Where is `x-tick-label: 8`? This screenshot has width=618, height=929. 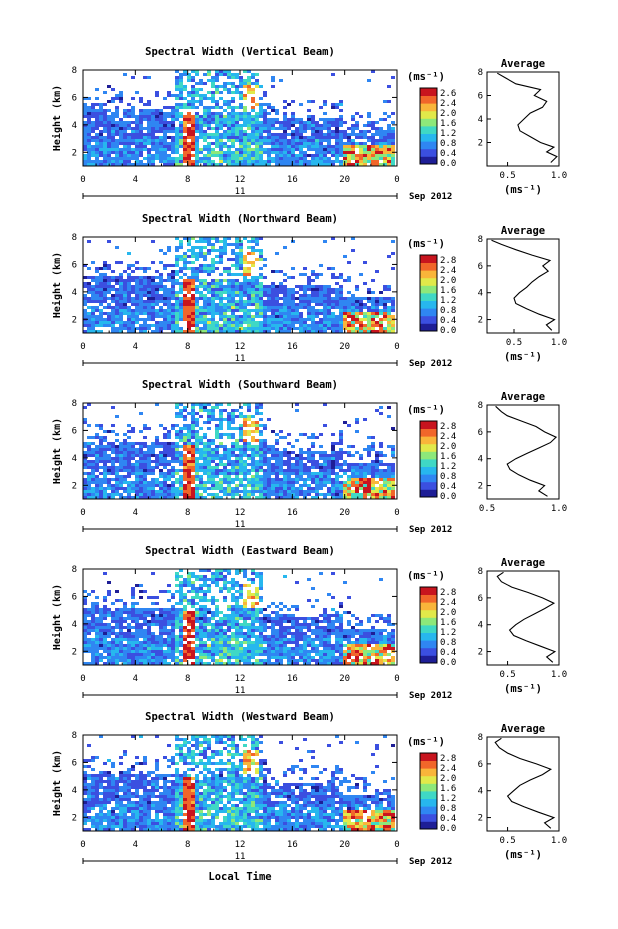
x-tick-label: 8 is located at coordinates (187, 347).